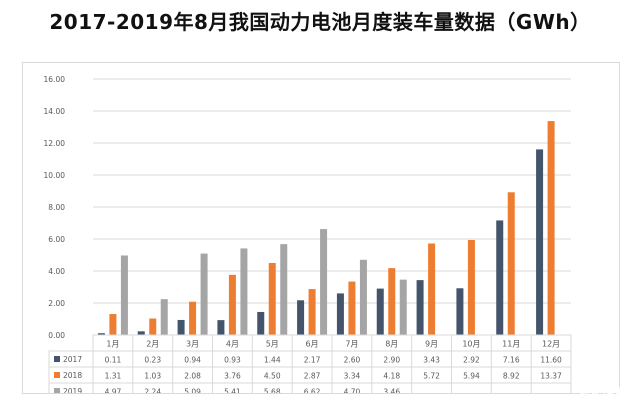  I want to click on data-label: 5.68, so click(272, 391).